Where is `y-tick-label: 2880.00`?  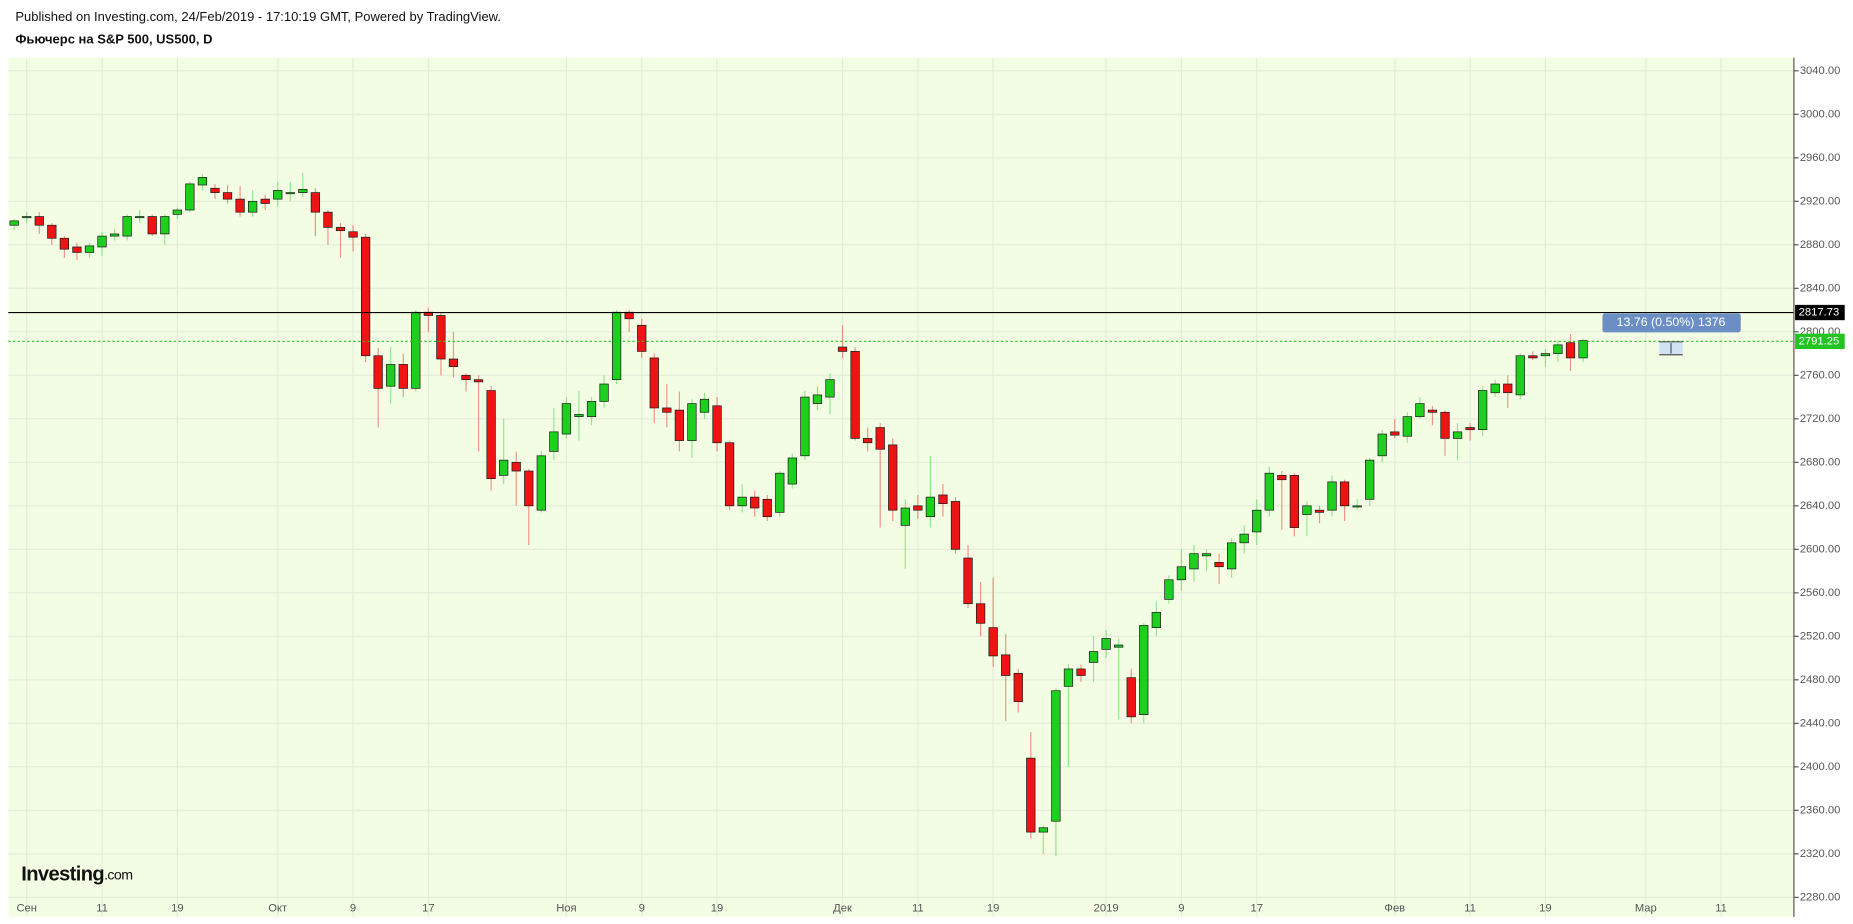 y-tick-label: 2880.00 is located at coordinates (1820, 245).